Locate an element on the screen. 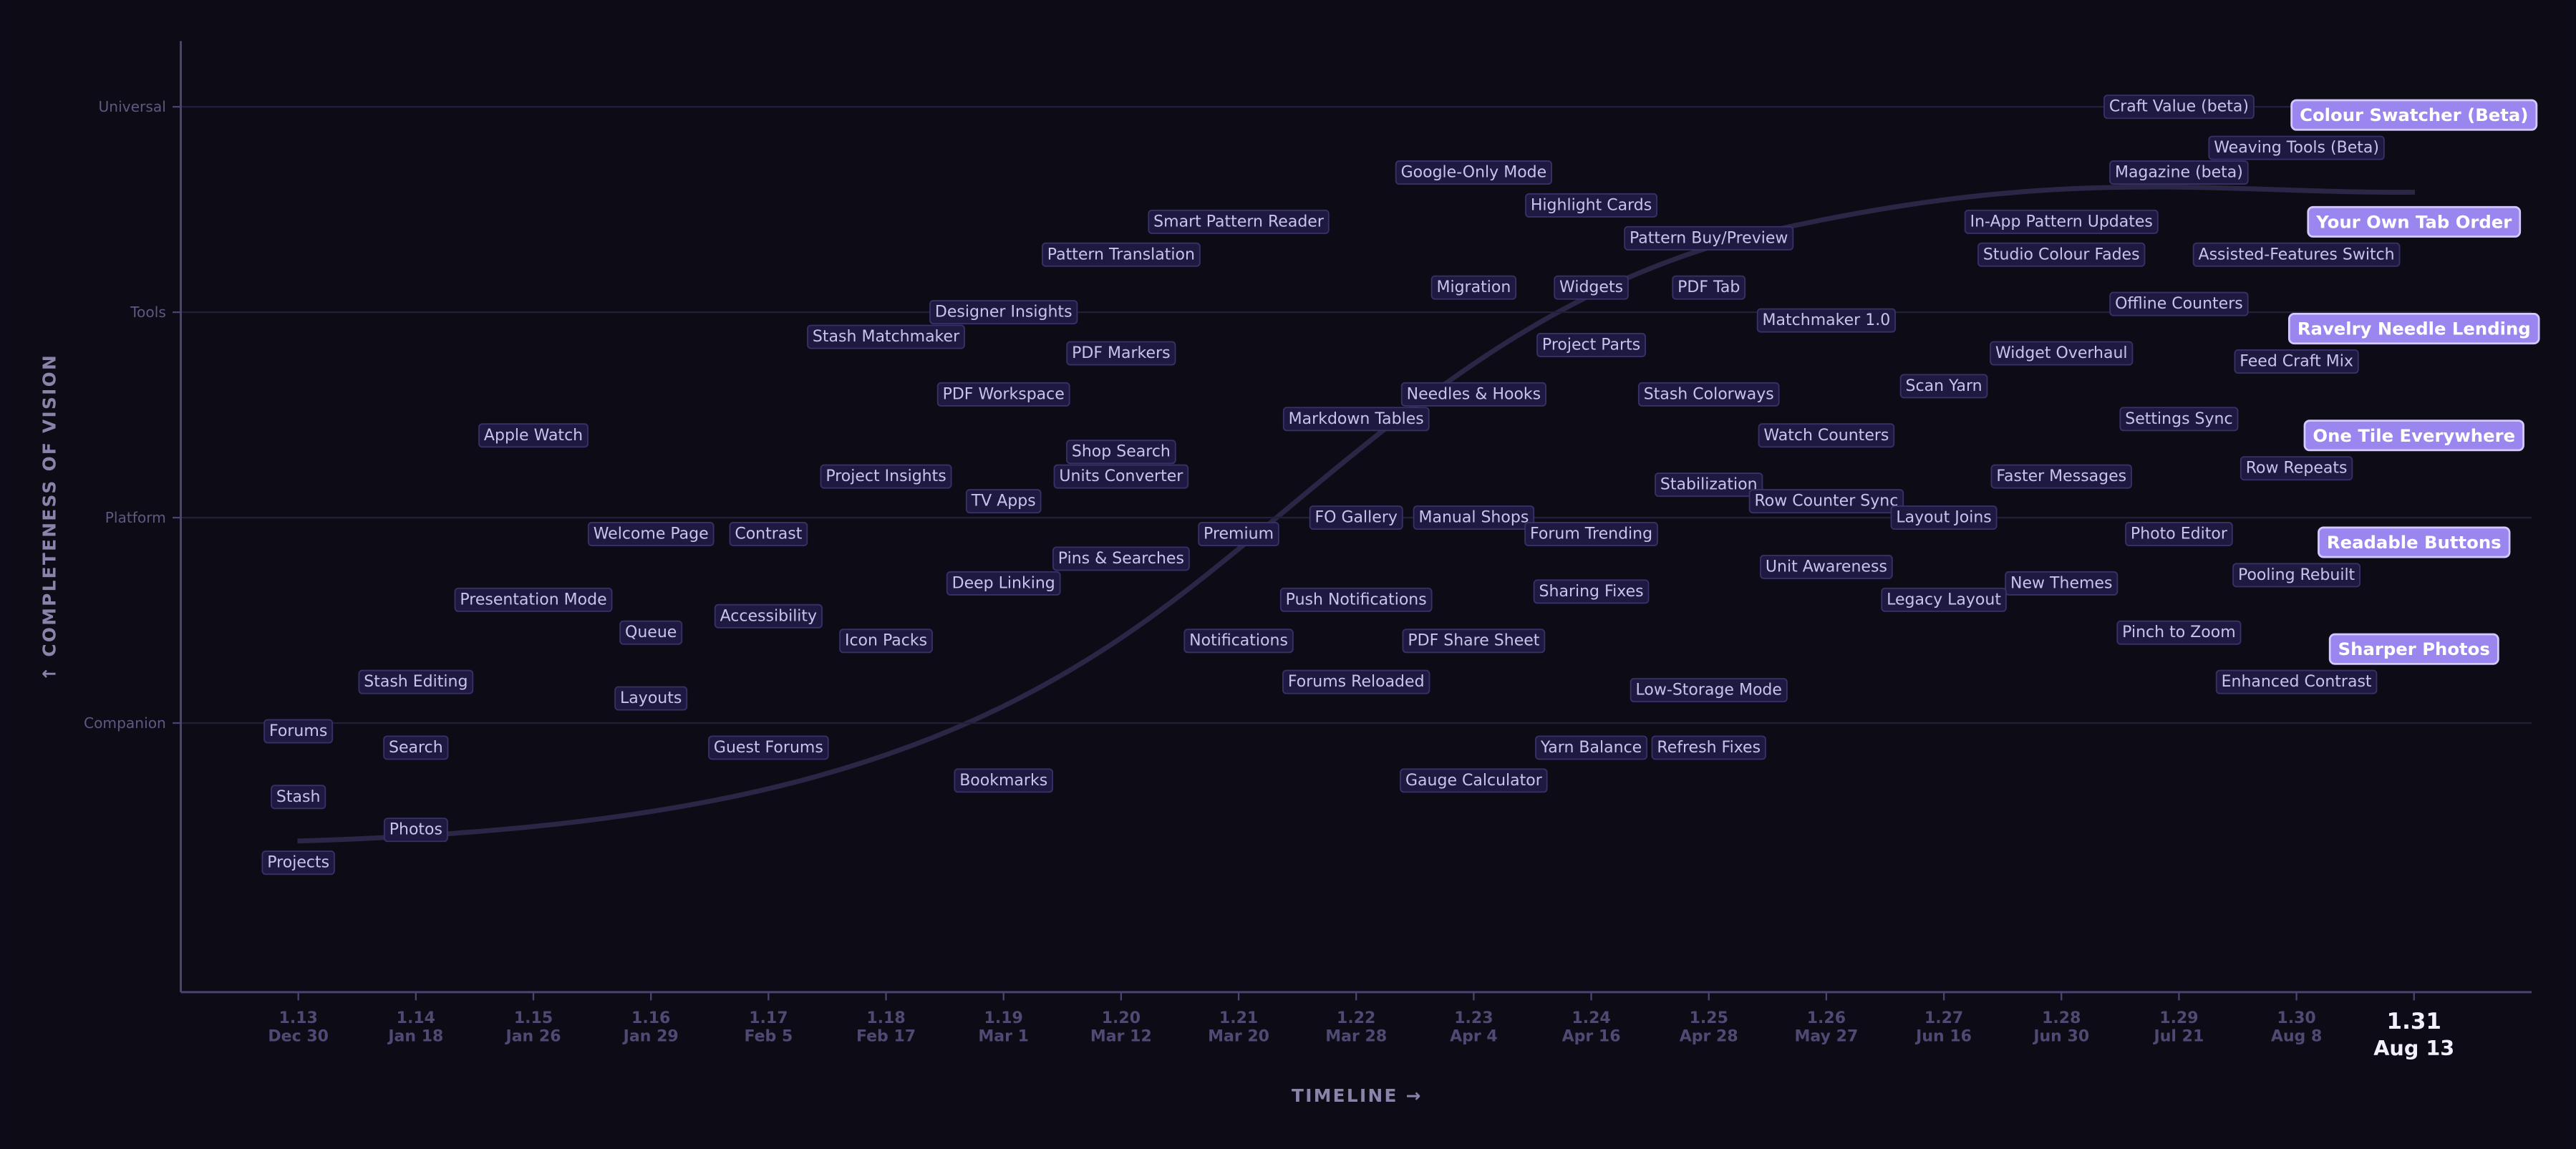  y-tick-label: Tools is located at coordinates (148, 312).